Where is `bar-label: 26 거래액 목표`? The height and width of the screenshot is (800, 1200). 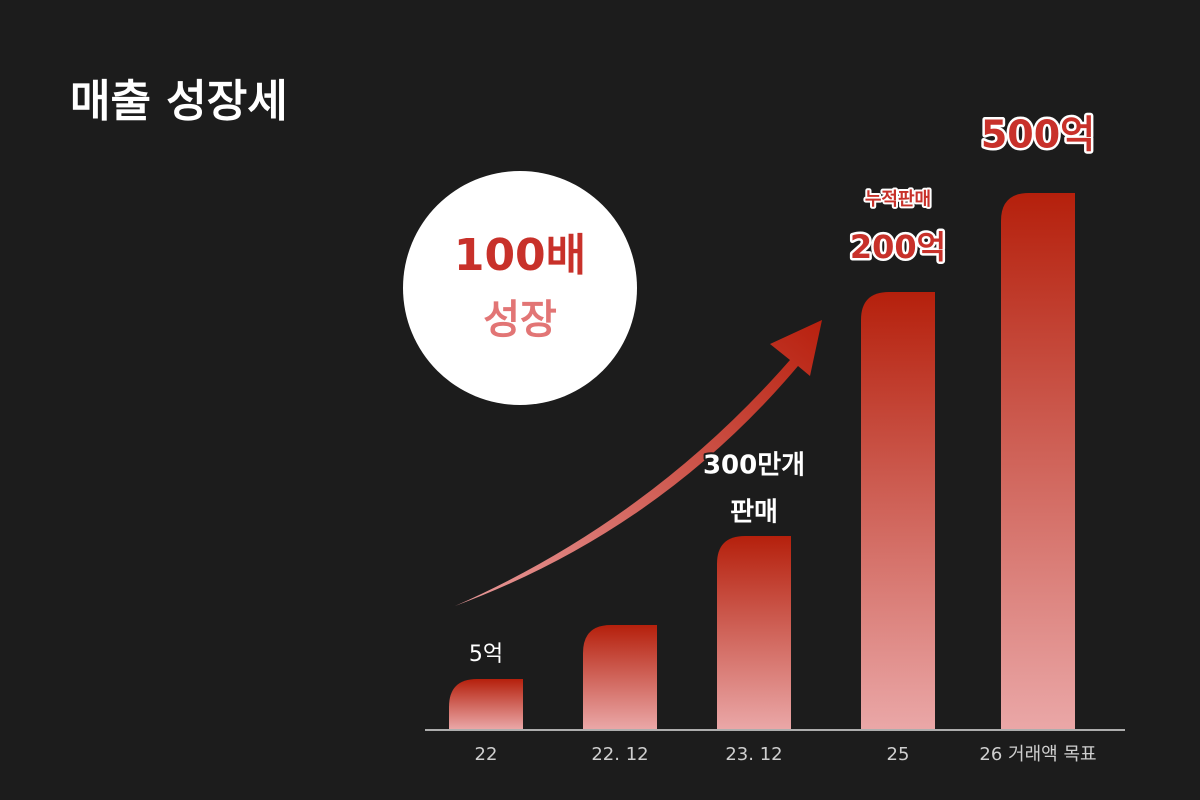
bar-label: 26 거래액 목표 is located at coordinates (1037, 754).